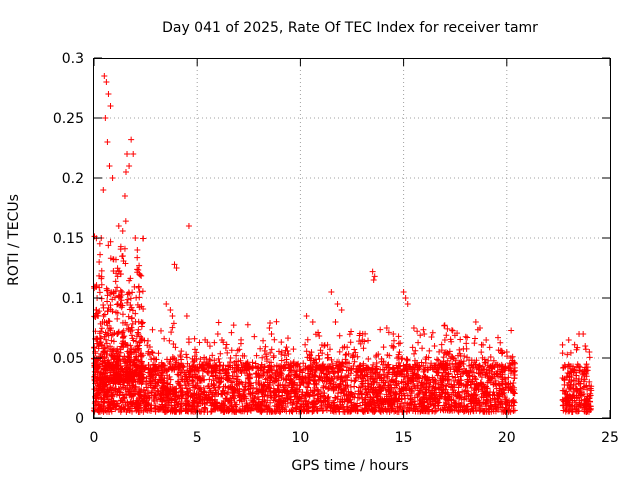 The image size is (640, 480). I want to click on x-tick-label: 5, so click(197, 438).